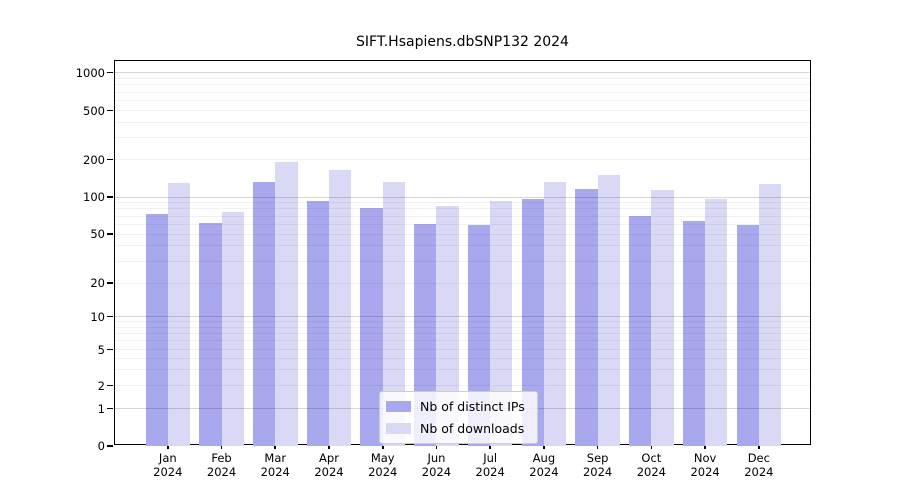 Image resolution: width=900 pixels, height=500 pixels. Describe the element at coordinates (651, 465) in the screenshot. I see `x-axis-label-oct: Oct 2024` at that location.